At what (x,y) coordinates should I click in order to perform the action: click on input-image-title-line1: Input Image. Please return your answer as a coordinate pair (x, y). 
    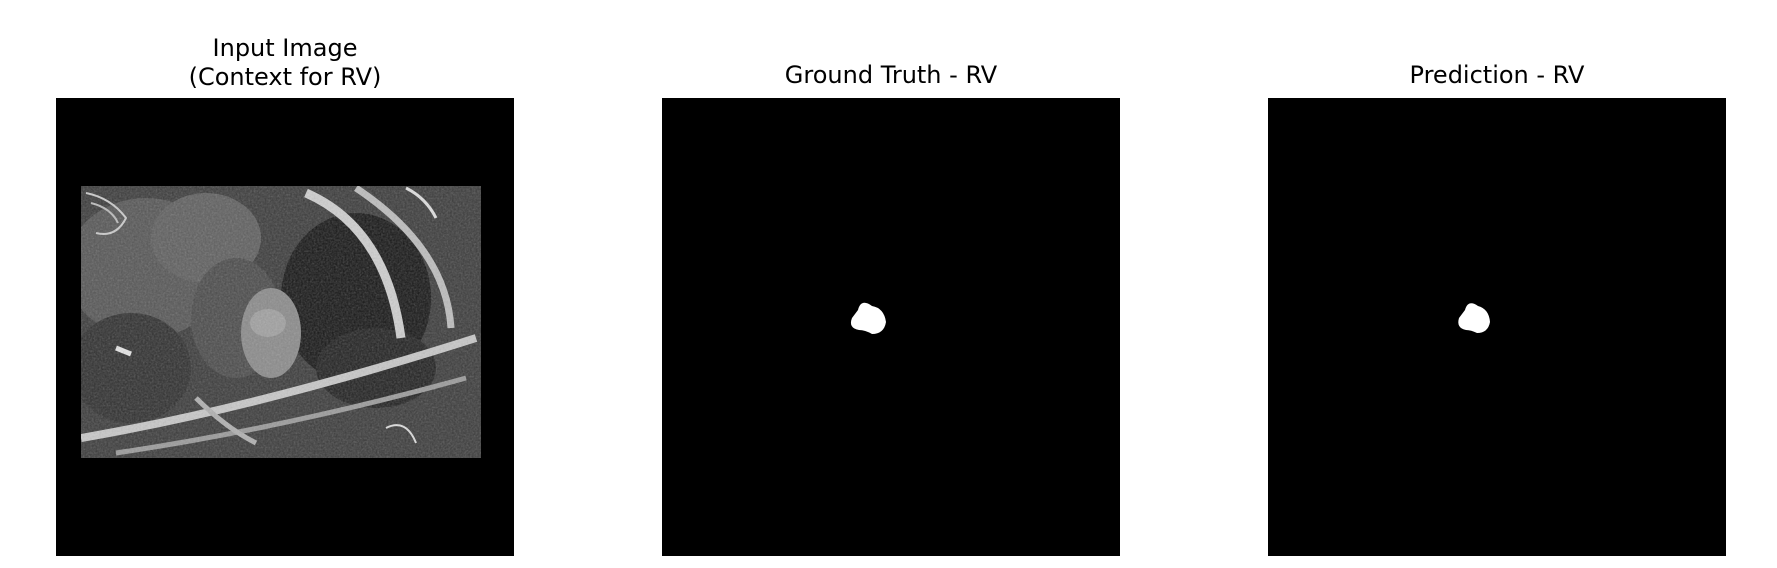
    Looking at the image, I should click on (285, 48).